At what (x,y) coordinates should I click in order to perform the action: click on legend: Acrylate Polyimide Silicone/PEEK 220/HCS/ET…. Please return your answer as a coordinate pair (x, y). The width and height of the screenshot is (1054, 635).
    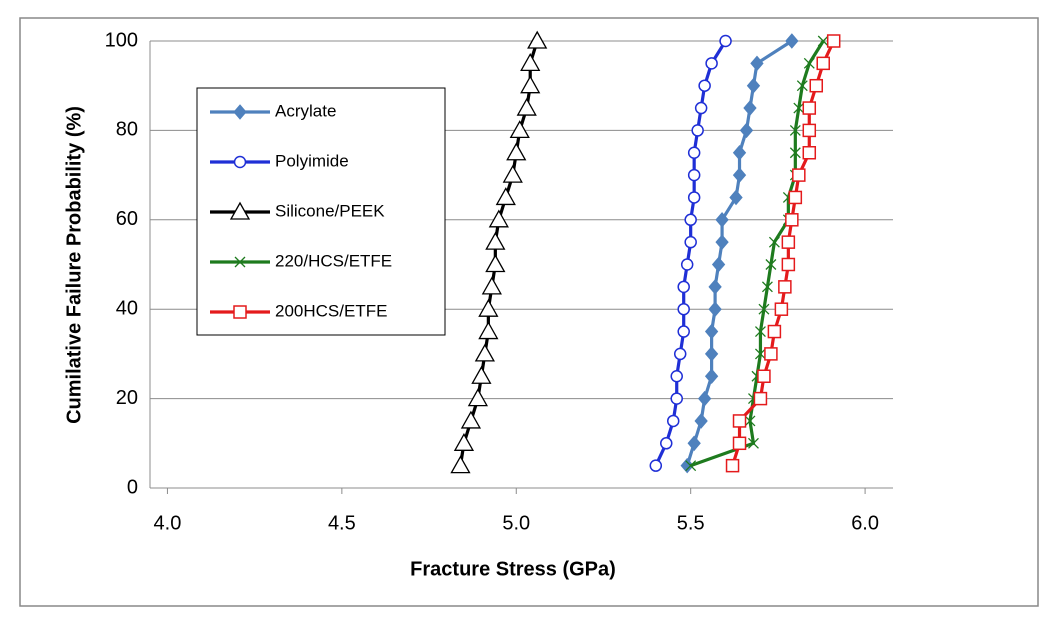
    Looking at the image, I should click on (301, 210).